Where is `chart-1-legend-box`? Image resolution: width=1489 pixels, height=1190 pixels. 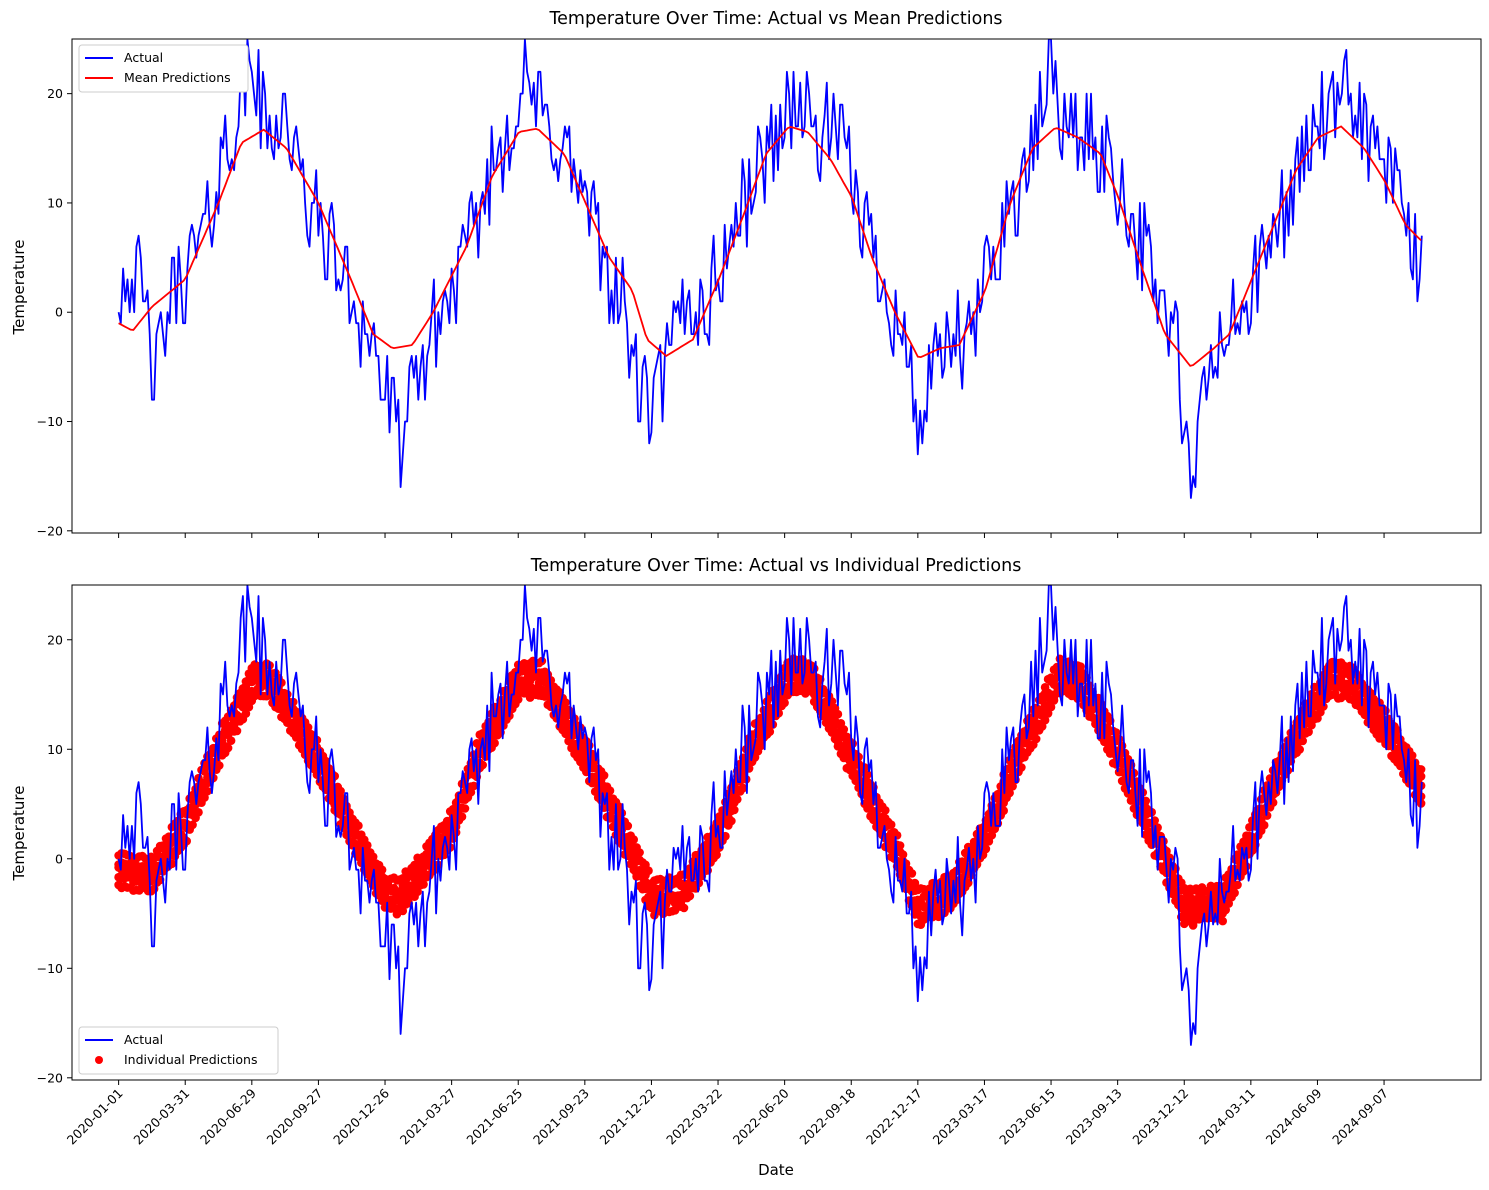
chart-1-legend-box is located at coordinates (163, 68).